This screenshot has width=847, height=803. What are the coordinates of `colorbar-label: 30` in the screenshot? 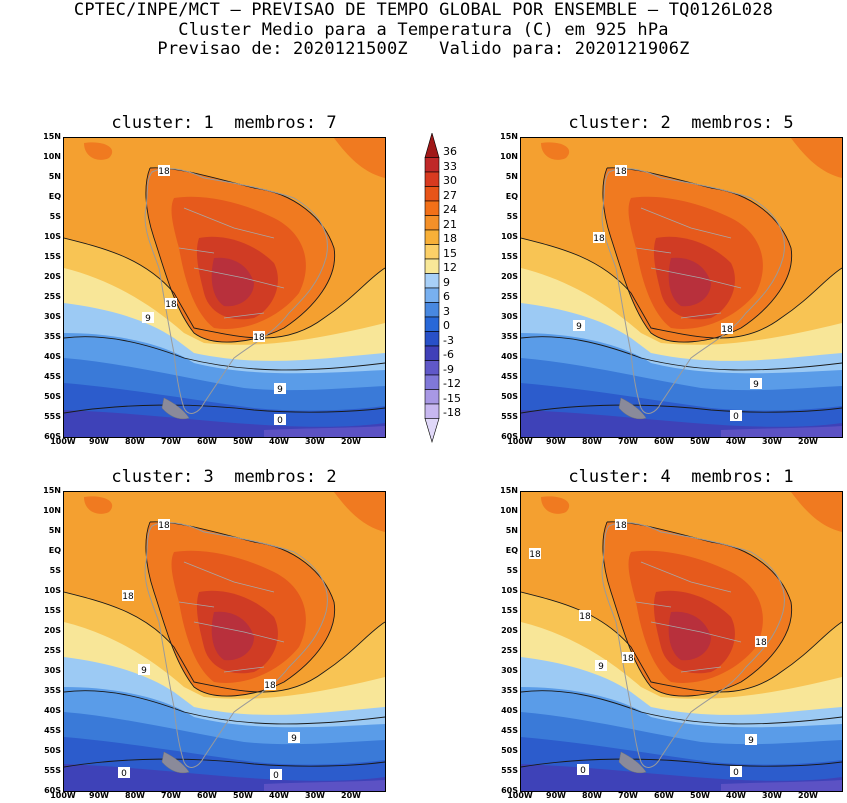 It's located at (450, 181).